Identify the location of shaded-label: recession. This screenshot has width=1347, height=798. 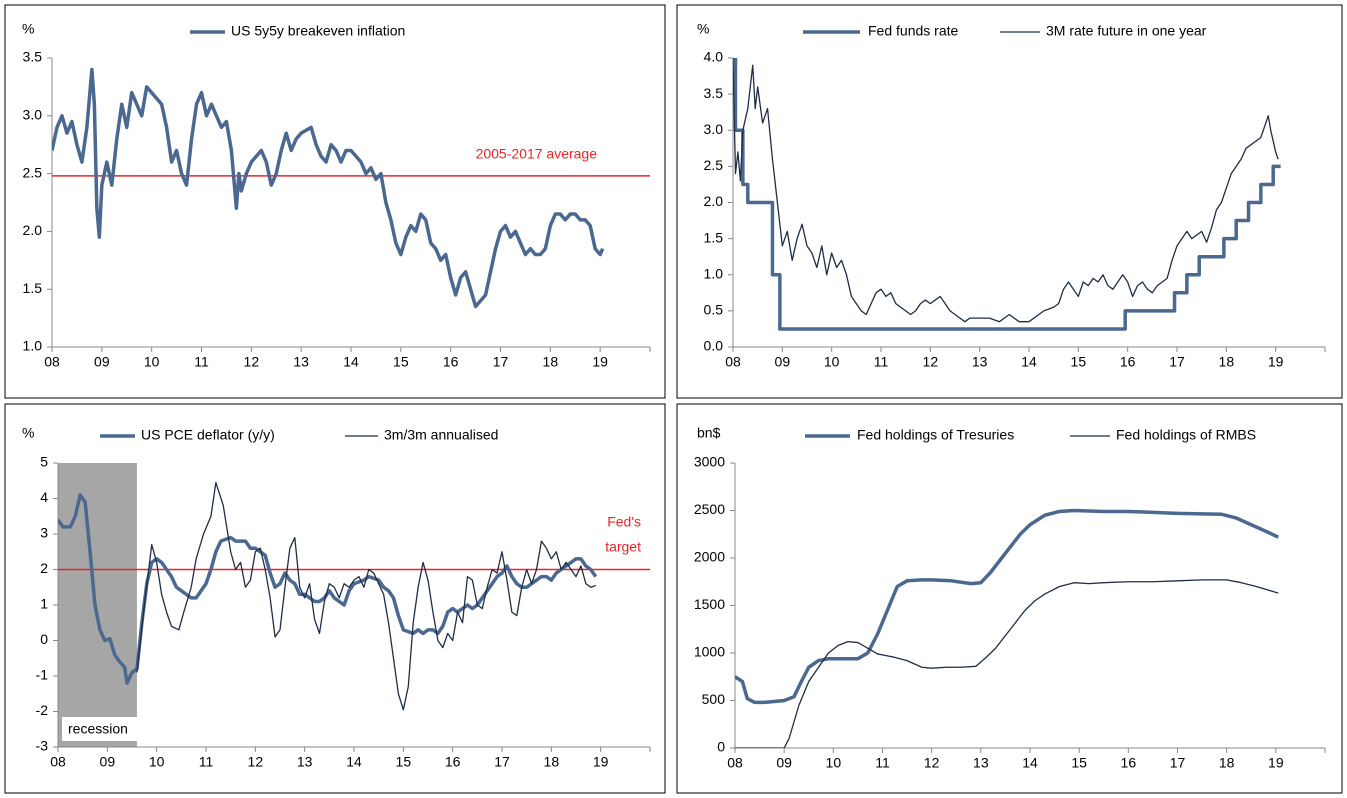
(98, 729).